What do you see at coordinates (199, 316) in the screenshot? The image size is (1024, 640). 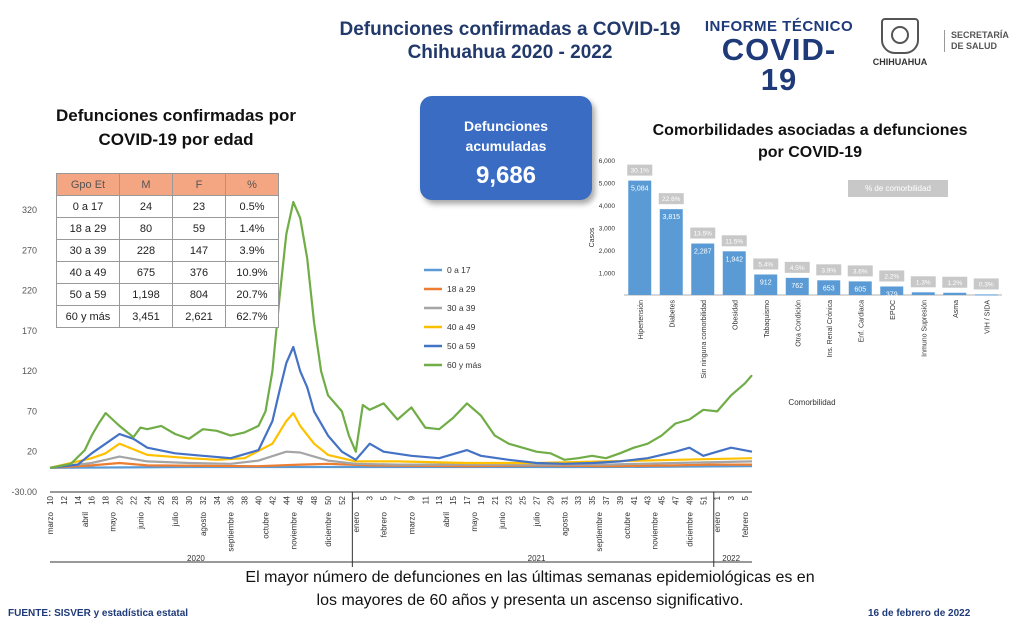 I see `female-cell: 2,621` at bounding box center [199, 316].